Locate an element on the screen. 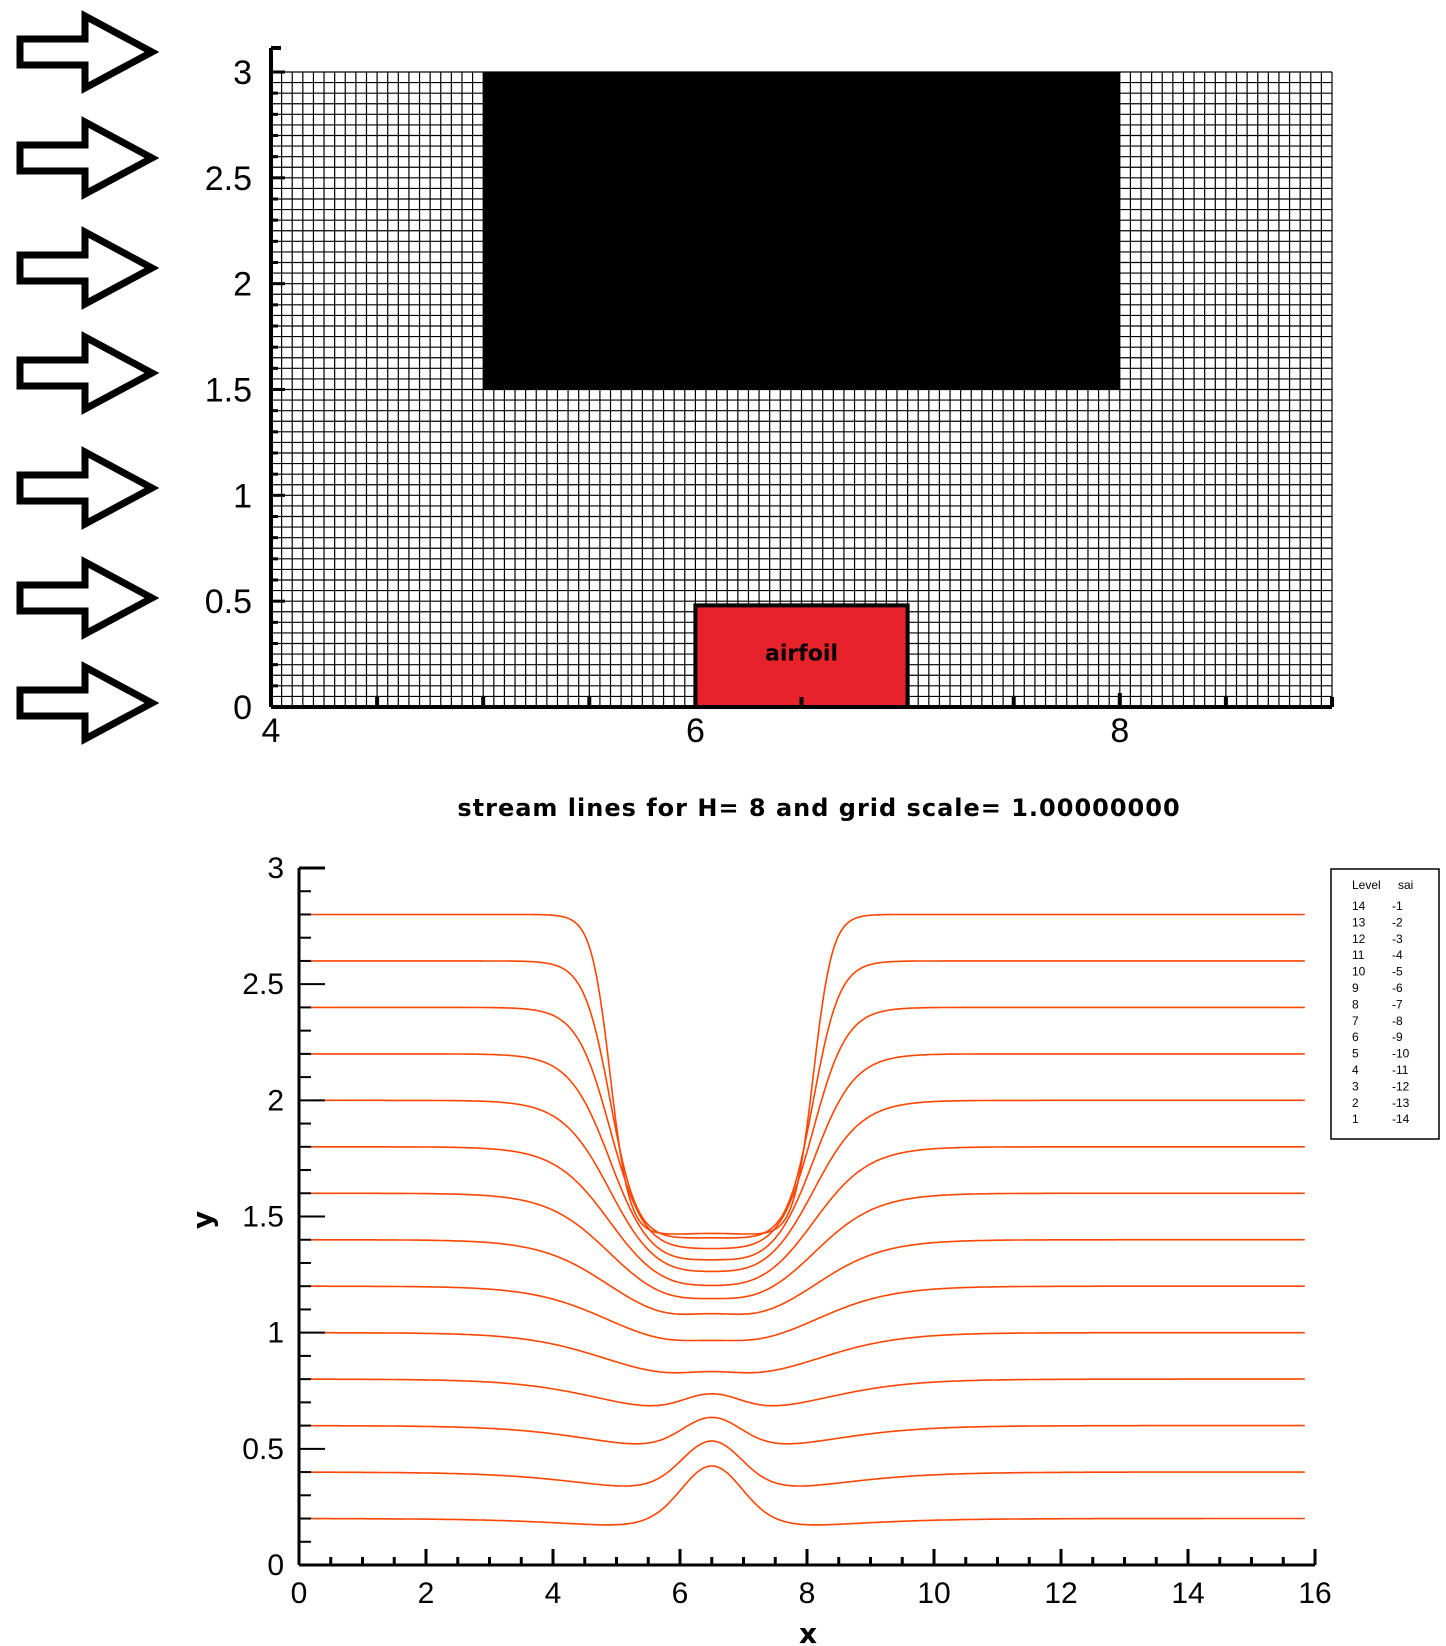  airfoil-box is located at coordinates (801, 656).